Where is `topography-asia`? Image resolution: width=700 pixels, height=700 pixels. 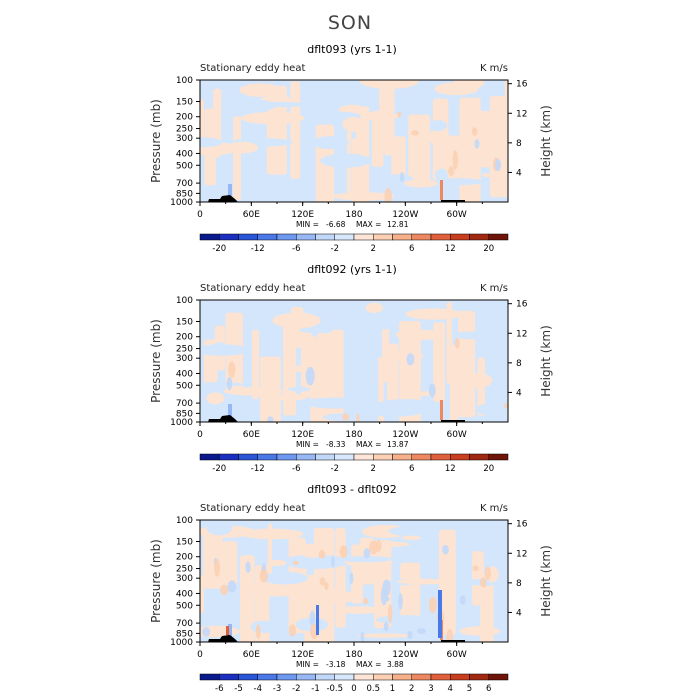 topography-asia is located at coordinates (223, 418).